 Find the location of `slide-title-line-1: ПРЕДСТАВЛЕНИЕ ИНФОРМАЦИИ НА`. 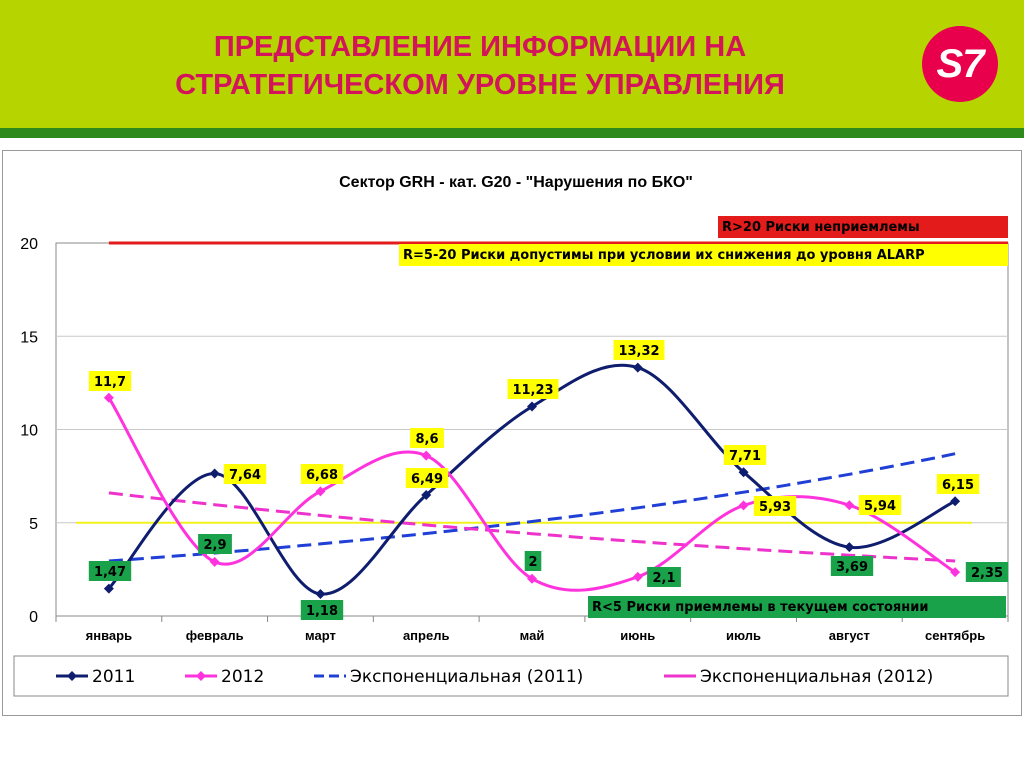

slide-title-line-1: ПРЕДСТАВЛЕНИЕ ИНФОРМАЦИИ НА is located at coordinates (480, 47).